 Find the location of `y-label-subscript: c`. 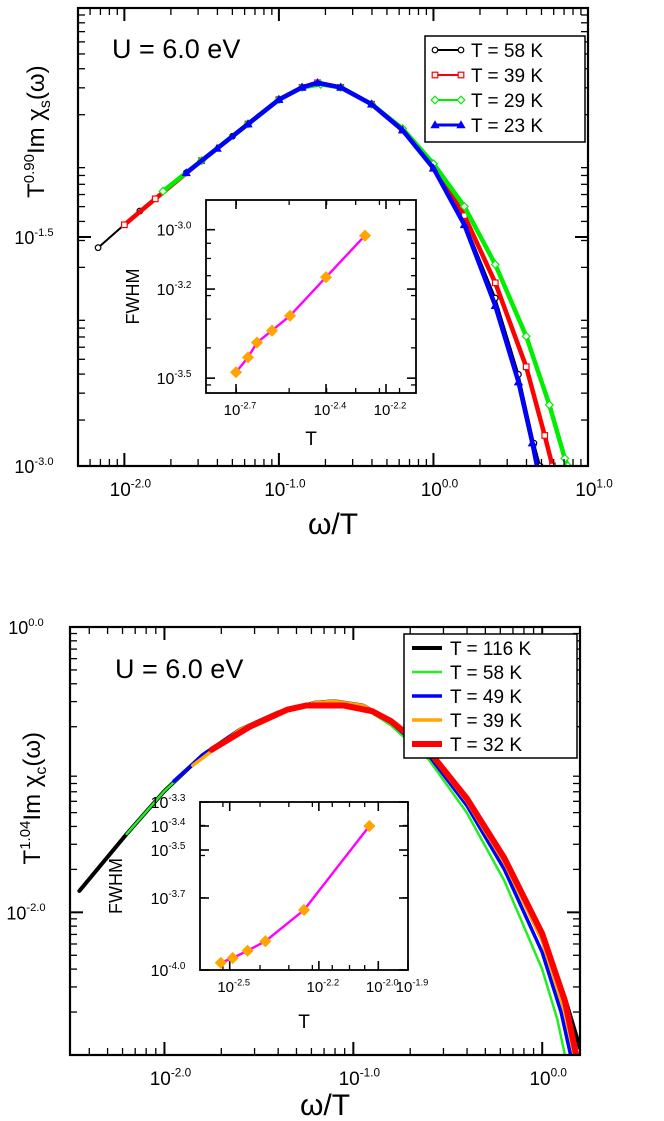

y-label-subscript: c is located at coordinates (41, 771).